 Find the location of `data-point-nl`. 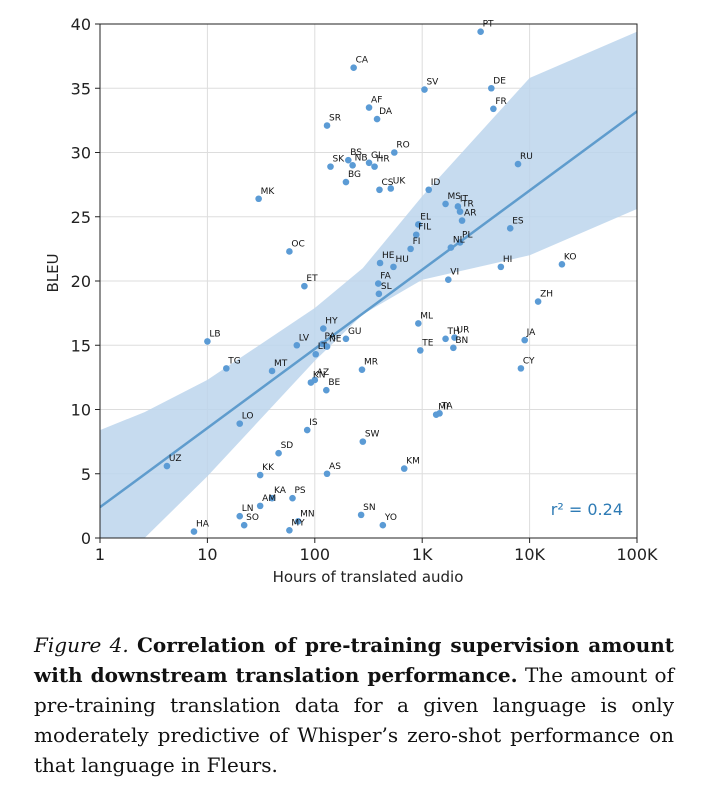

data-point-nl is located at coordinates (451, 247).